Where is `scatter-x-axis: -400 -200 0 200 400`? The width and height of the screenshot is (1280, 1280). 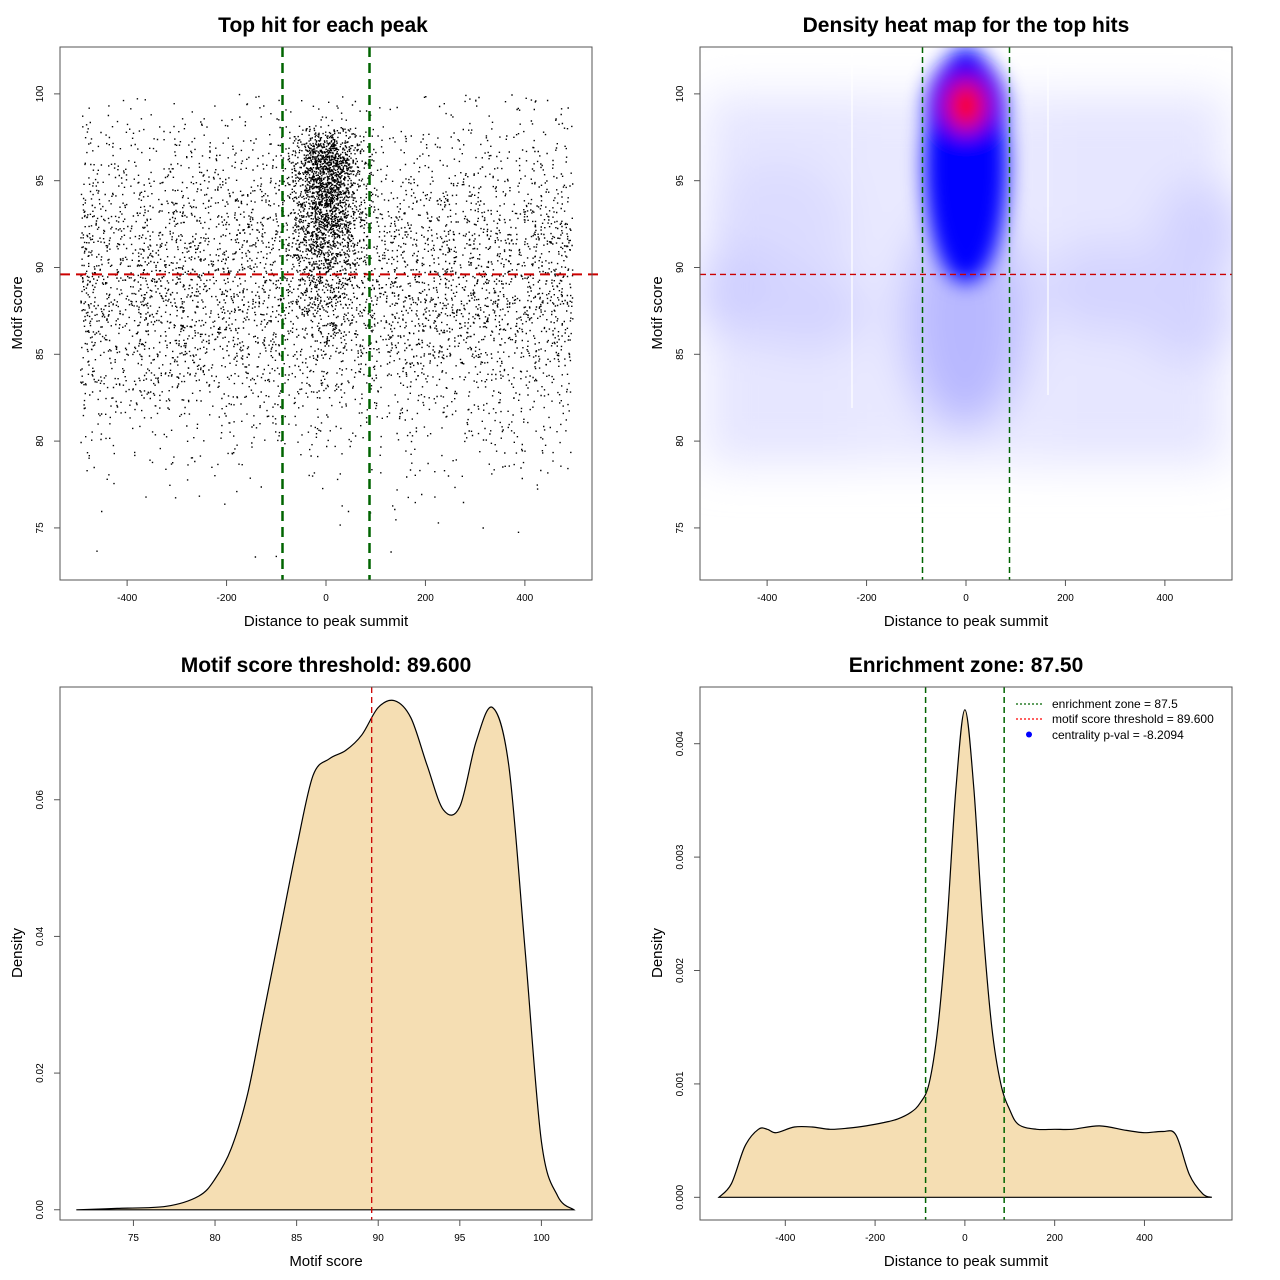
scatter-x-axis: -400 -200 0 200 400 is located at coordinates (325, 591).